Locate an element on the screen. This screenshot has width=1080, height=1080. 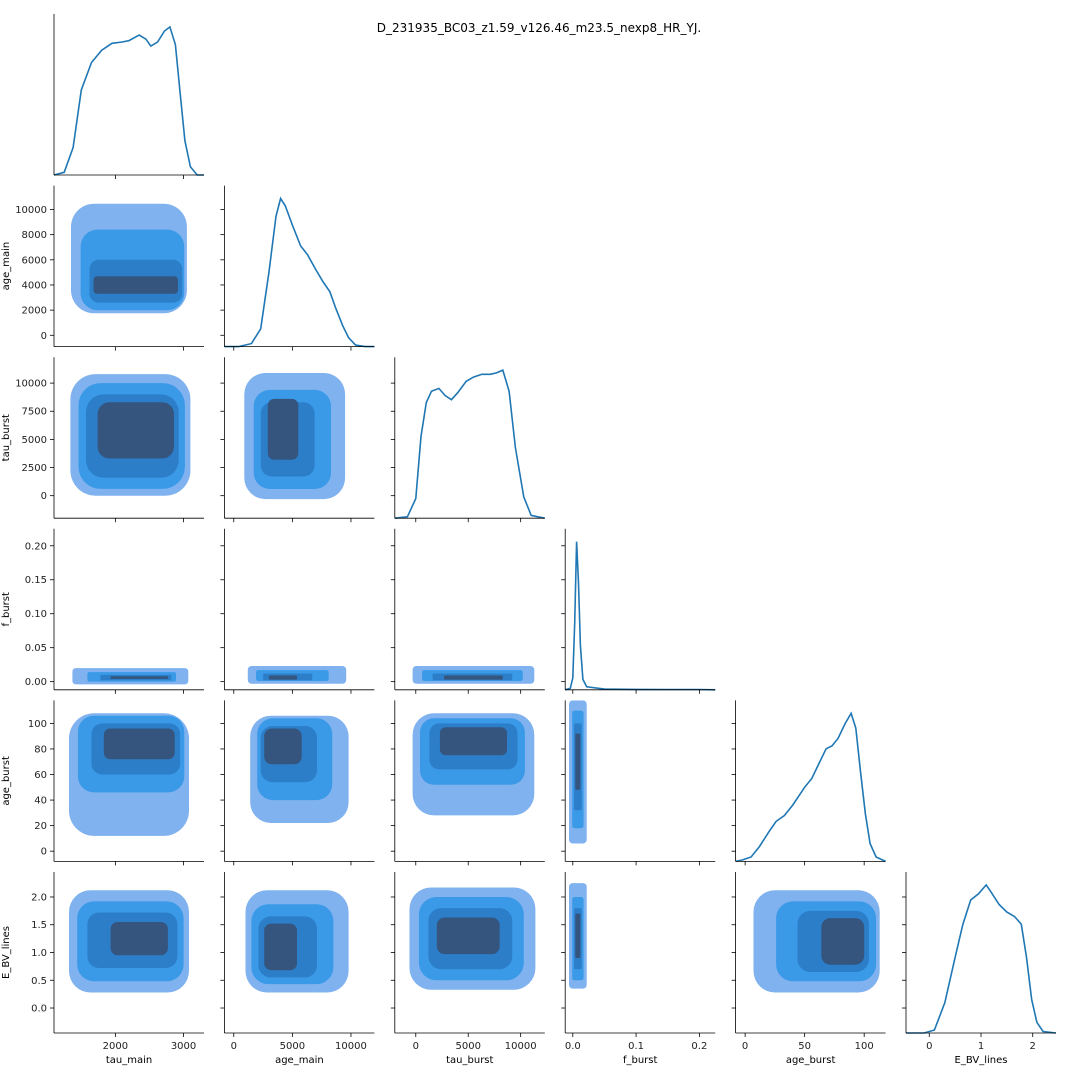
y-tick-label: 7500 is located at coordinates (34, 412).